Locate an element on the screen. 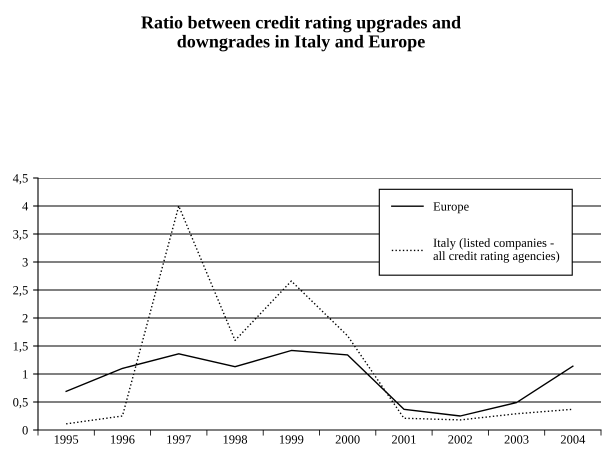  x-tick-label: 2004 is located at coordinates (573, 439).